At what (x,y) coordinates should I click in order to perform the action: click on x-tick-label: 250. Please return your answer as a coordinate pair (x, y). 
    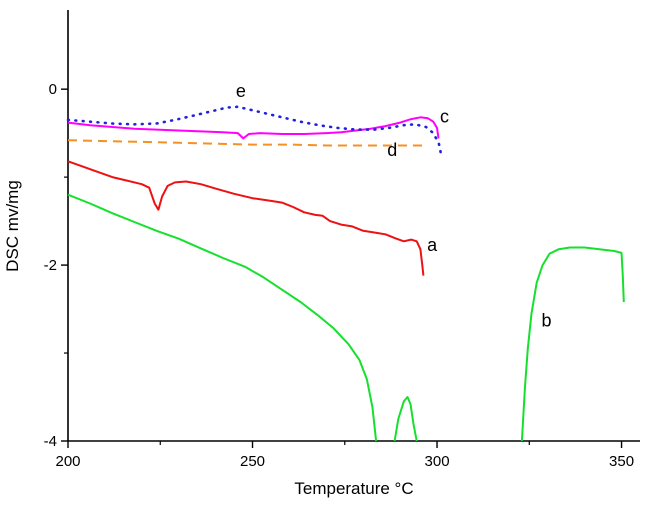
    Looking at the image, I should click on (252, 461).